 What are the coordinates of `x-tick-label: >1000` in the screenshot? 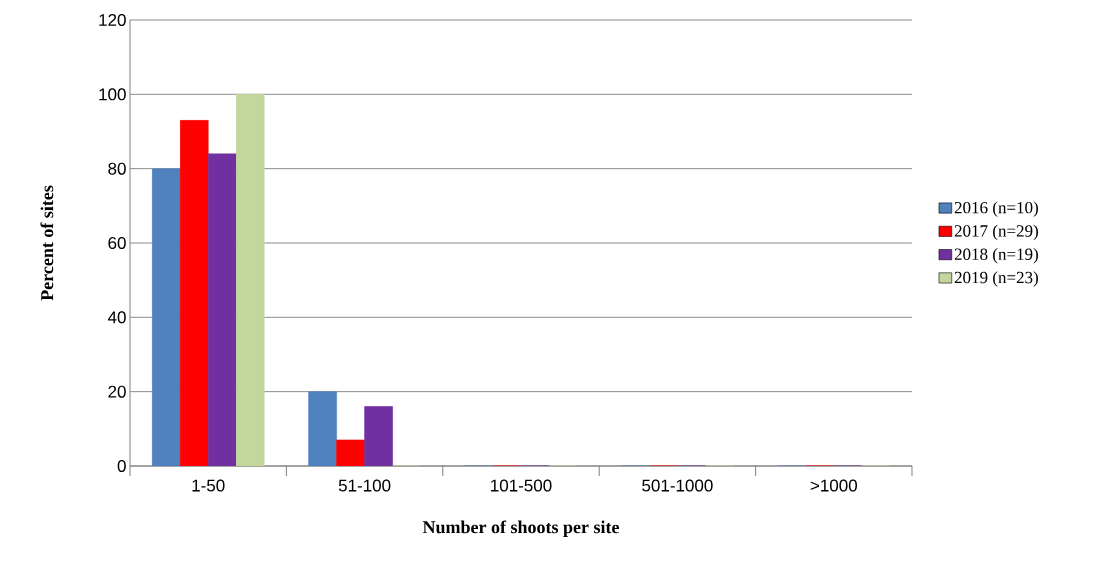 It's located at (834, 485).